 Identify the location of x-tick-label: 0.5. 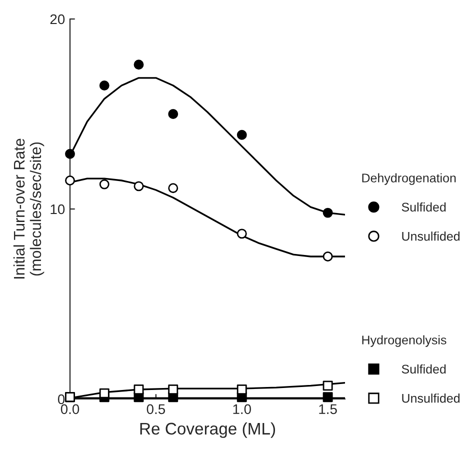
(156, 409).